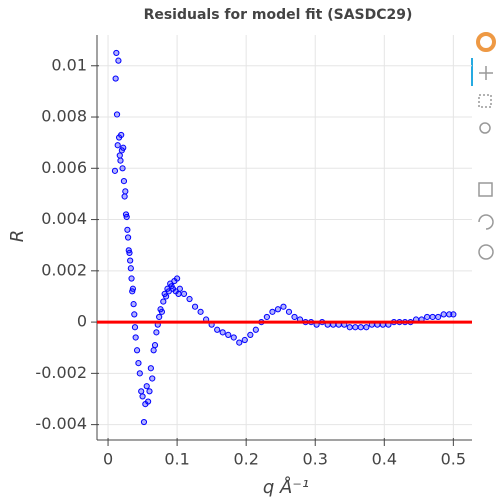 Image resolution: width=500 pixels, height=500 pixels. I want to click on y-tick-label: 0.01, so click(69, 64).